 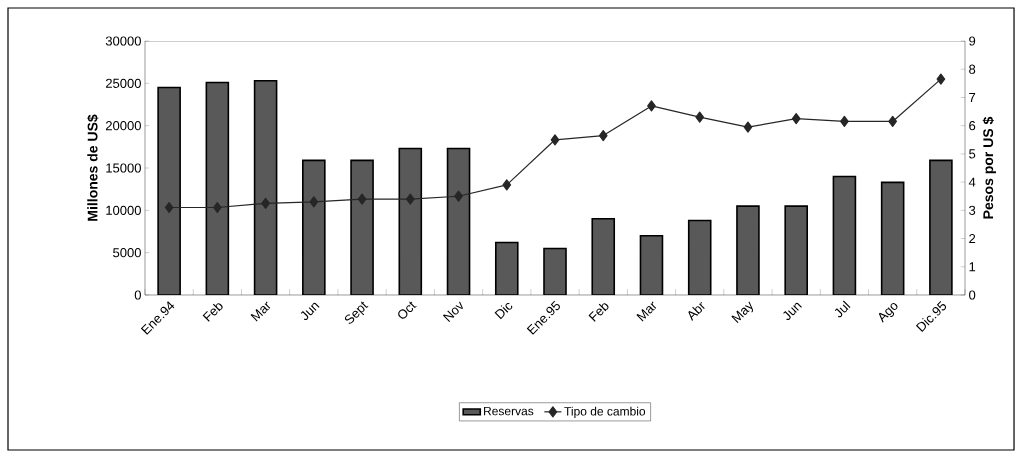 What do you see at coordinates (842, 309) in the screenshot?
I see `x-tick-label: Jul` at bounding box center [842, 309].